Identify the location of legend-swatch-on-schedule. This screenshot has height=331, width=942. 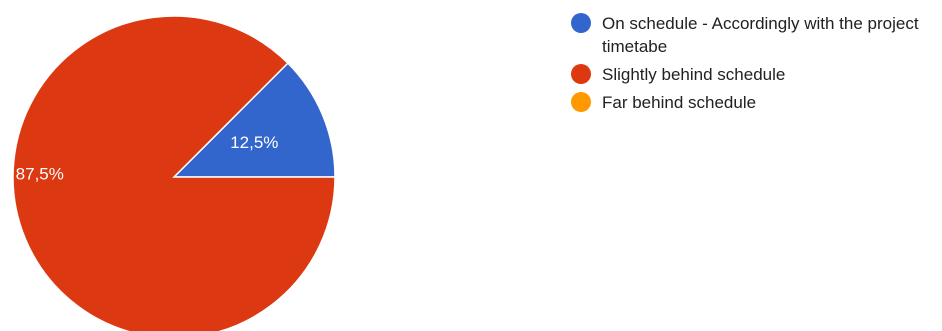
(581, 23).